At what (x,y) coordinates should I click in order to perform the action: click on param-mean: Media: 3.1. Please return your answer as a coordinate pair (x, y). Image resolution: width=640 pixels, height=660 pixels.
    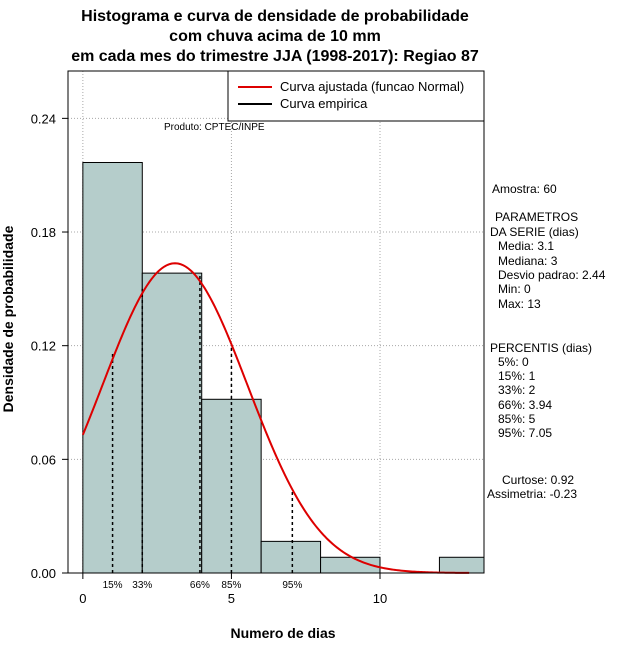
    Looking at the image, I should click on (526, 246).